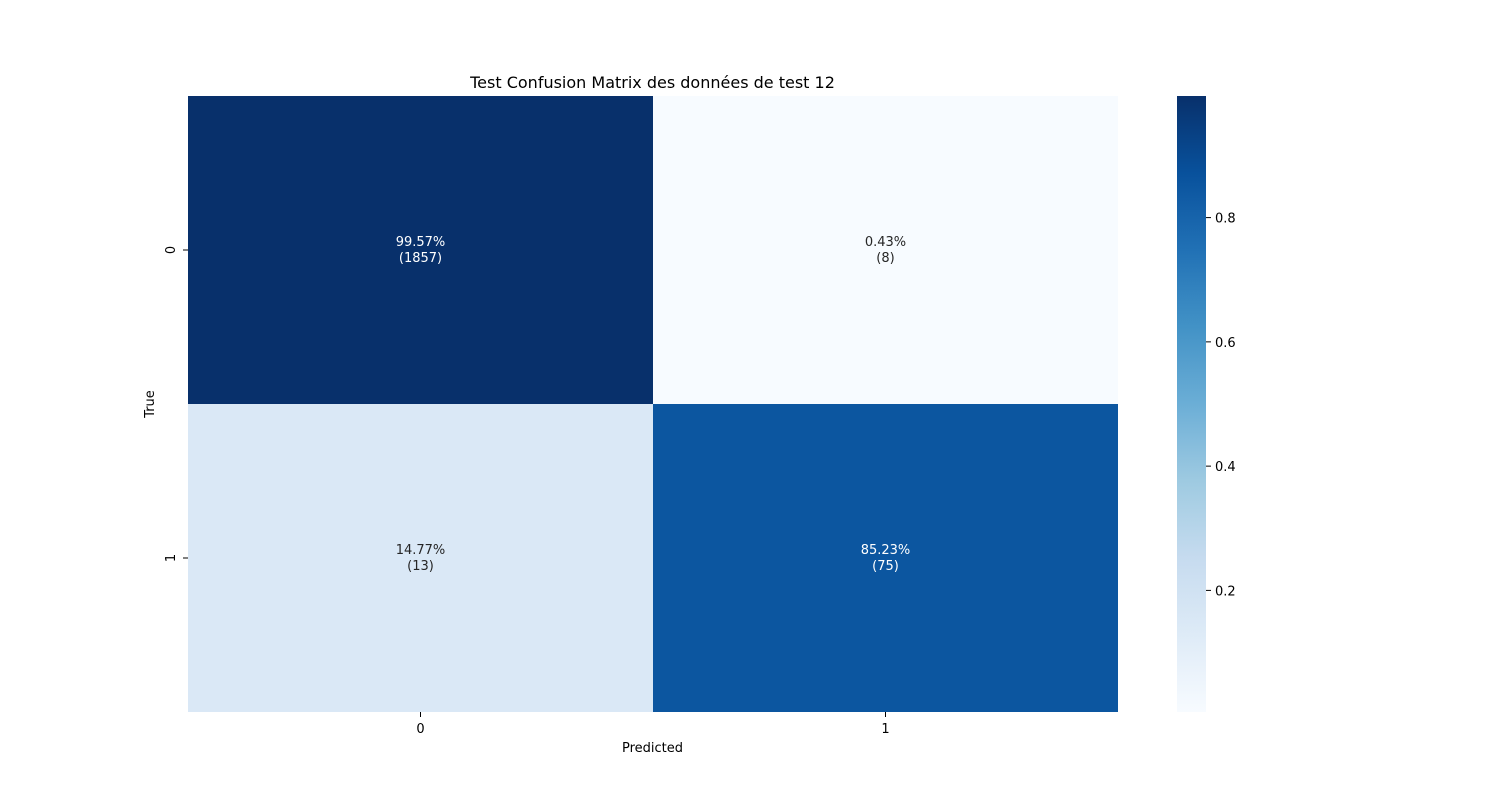 The image size is (1500, 804). Describe the element at coordinates (150, 404) in the screenshot. I see `y-axis-label: True` at that location.